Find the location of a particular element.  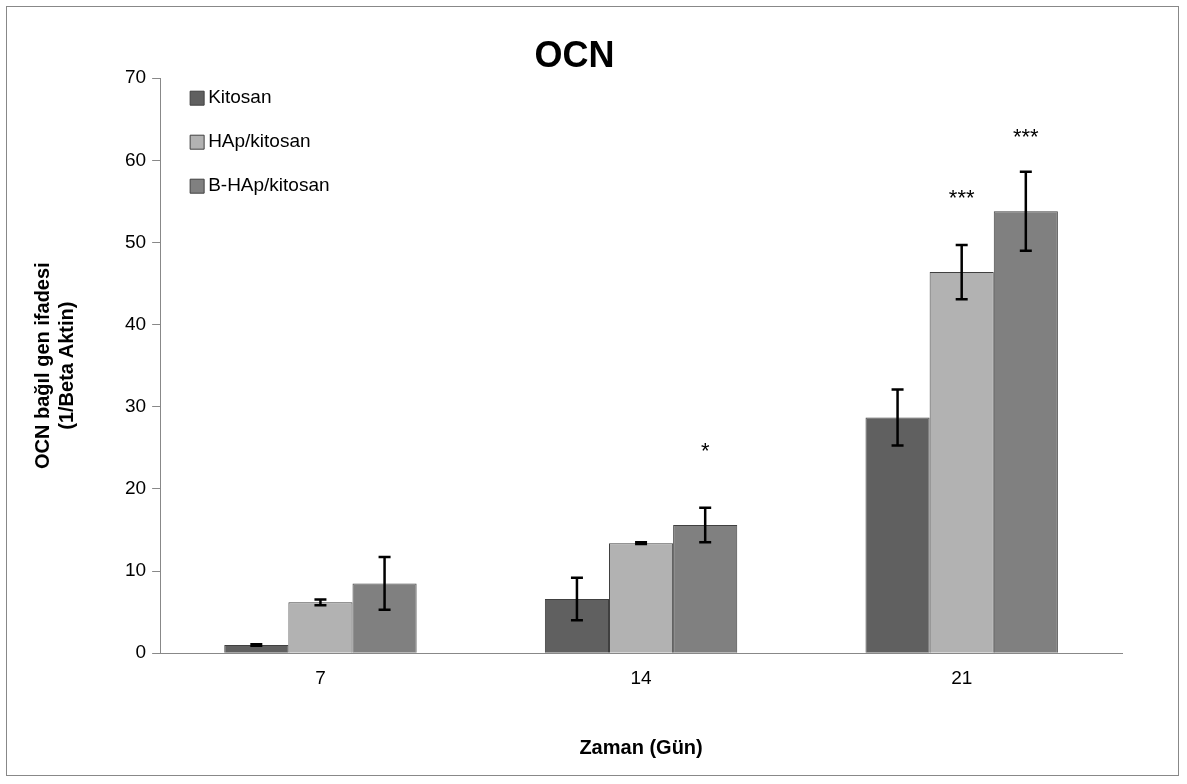

y-axis-title: OCN bağıl gen ifadesi (1/Beta Aktin) is located at coordinates (53, 366).